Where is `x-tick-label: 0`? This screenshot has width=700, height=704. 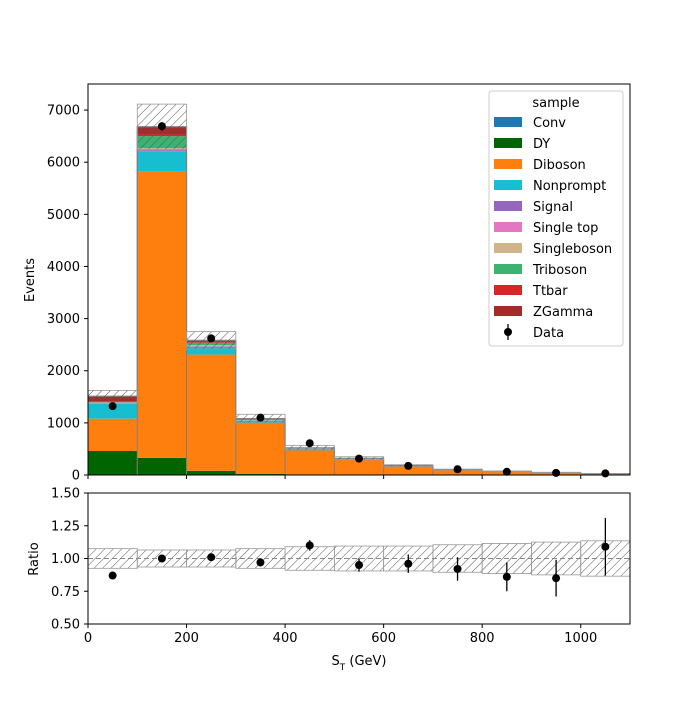 x-tick-label: 0 is located at coordinates (88, 638).